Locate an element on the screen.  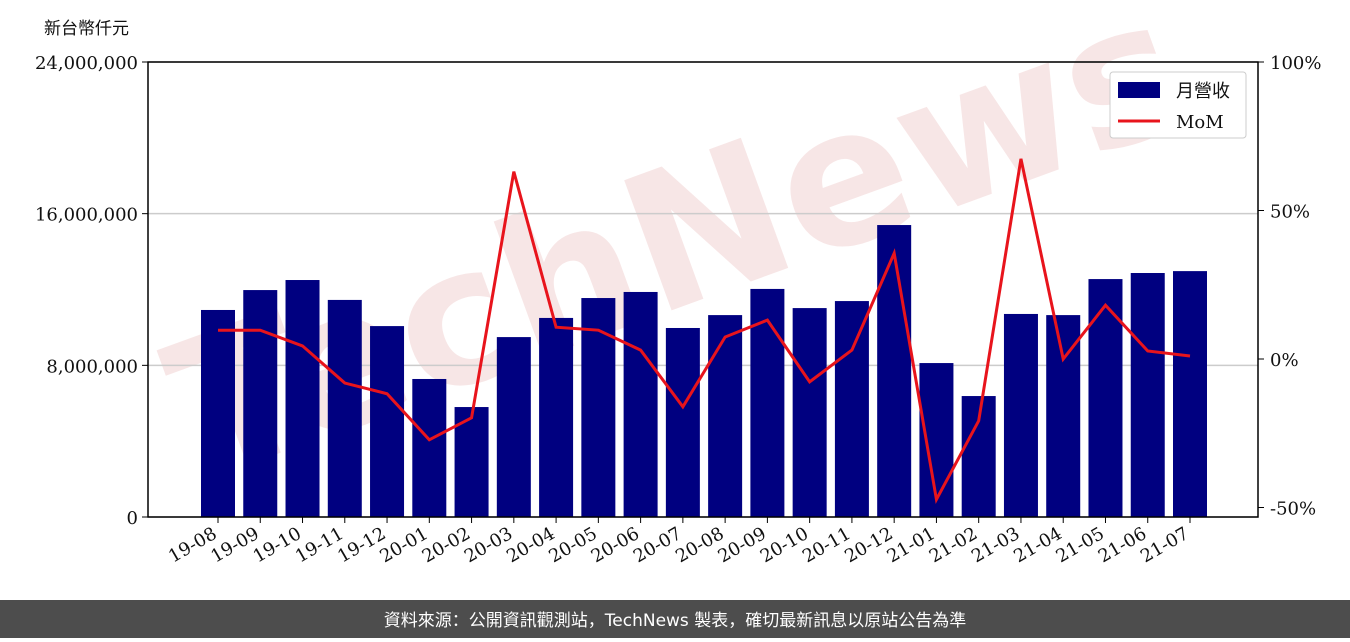
y-tick-label: 16,000,000 is located at coordinates (86, 215).